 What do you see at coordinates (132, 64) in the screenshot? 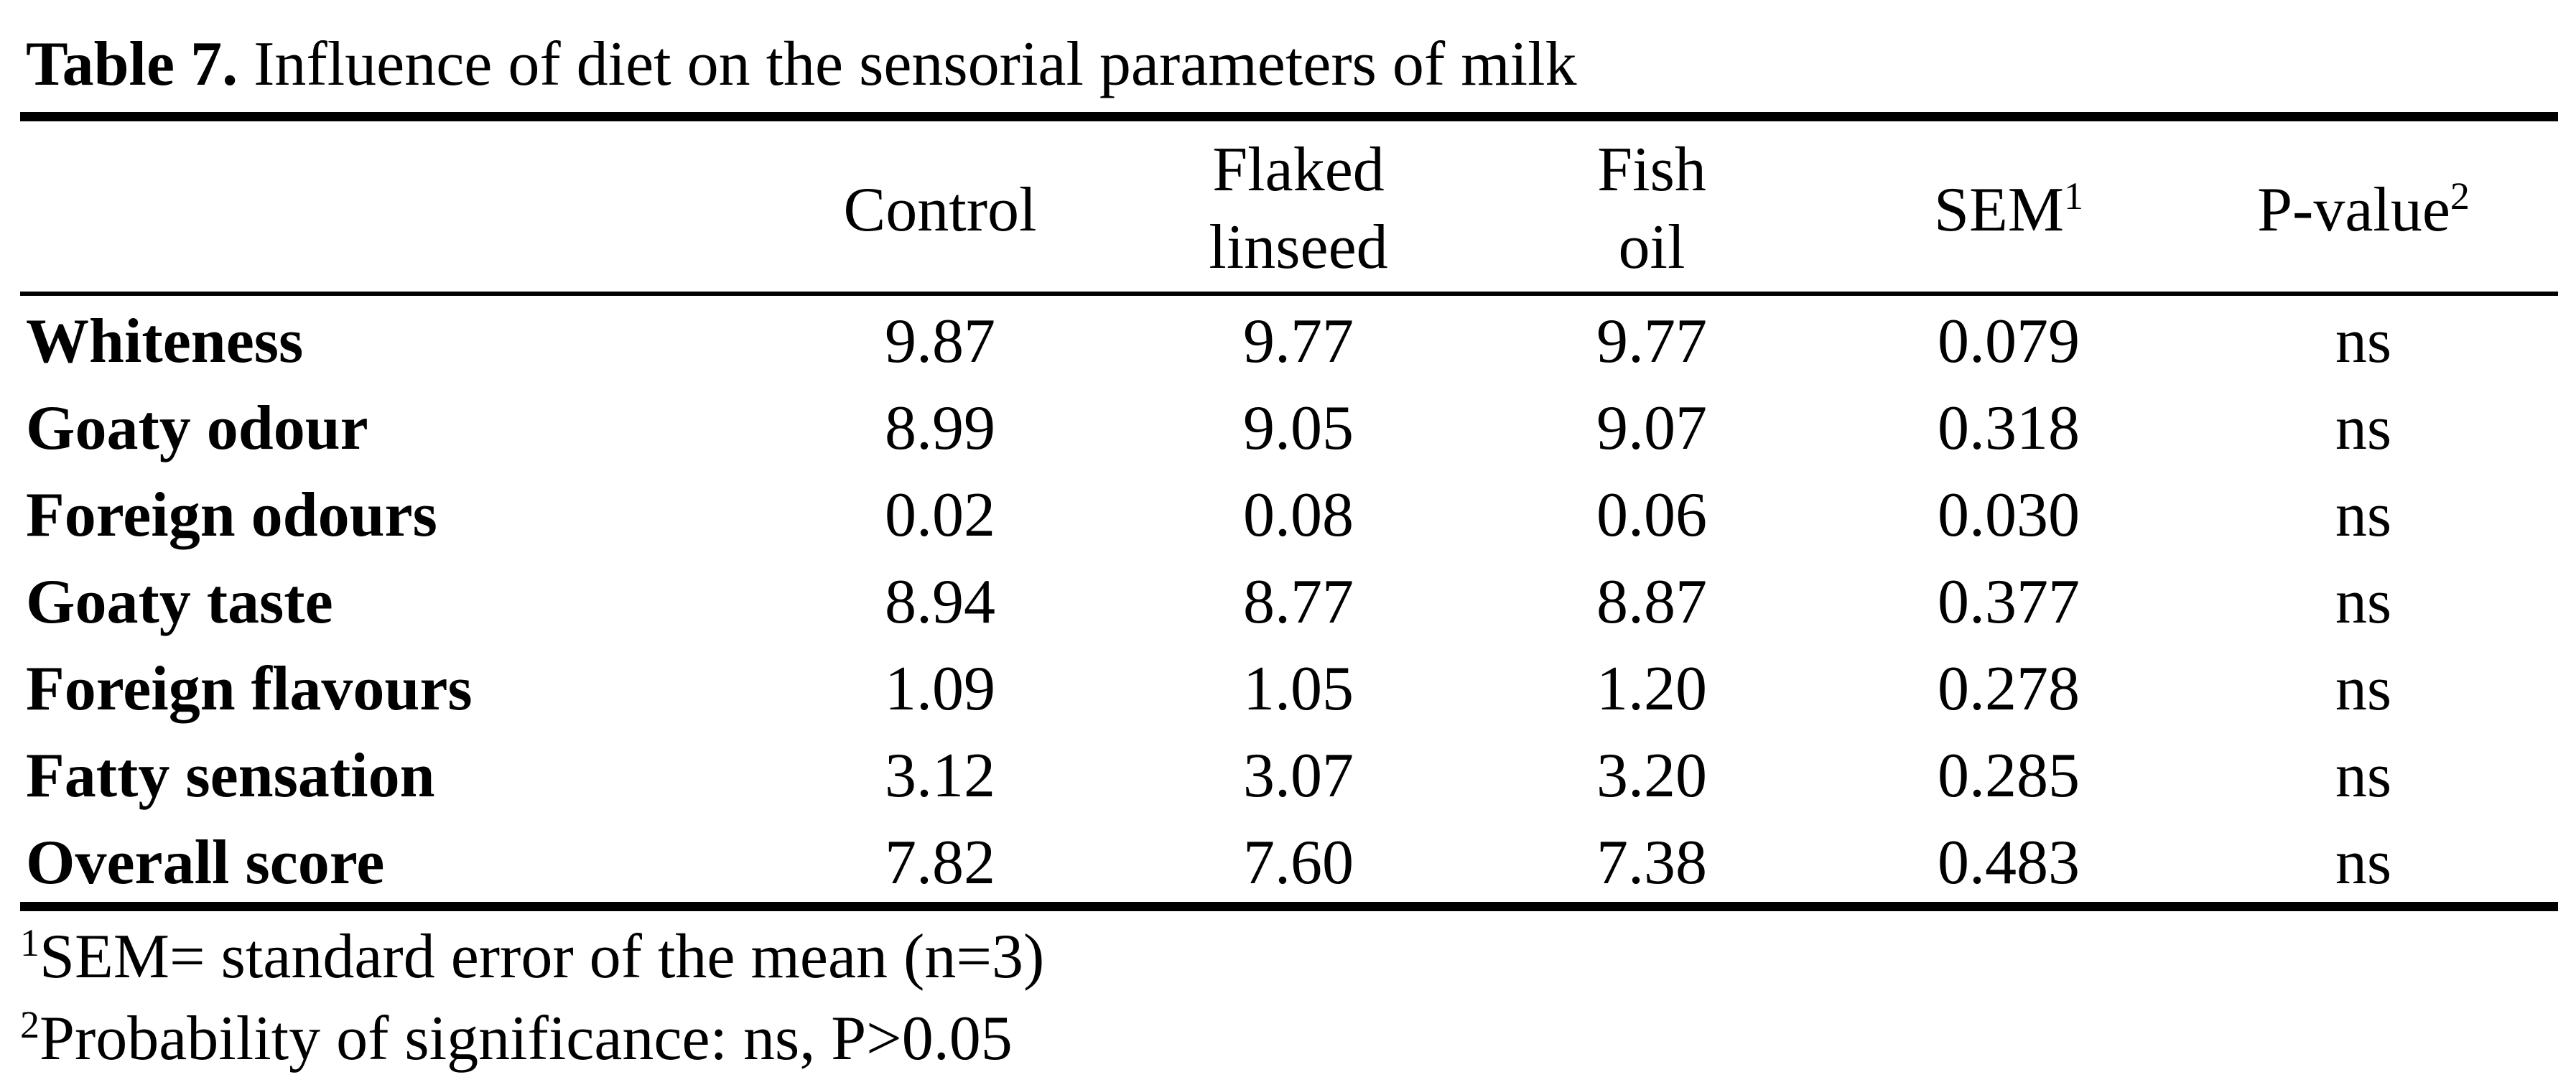
I see `table-number: Table 7.` at bounding box center [132, 64].